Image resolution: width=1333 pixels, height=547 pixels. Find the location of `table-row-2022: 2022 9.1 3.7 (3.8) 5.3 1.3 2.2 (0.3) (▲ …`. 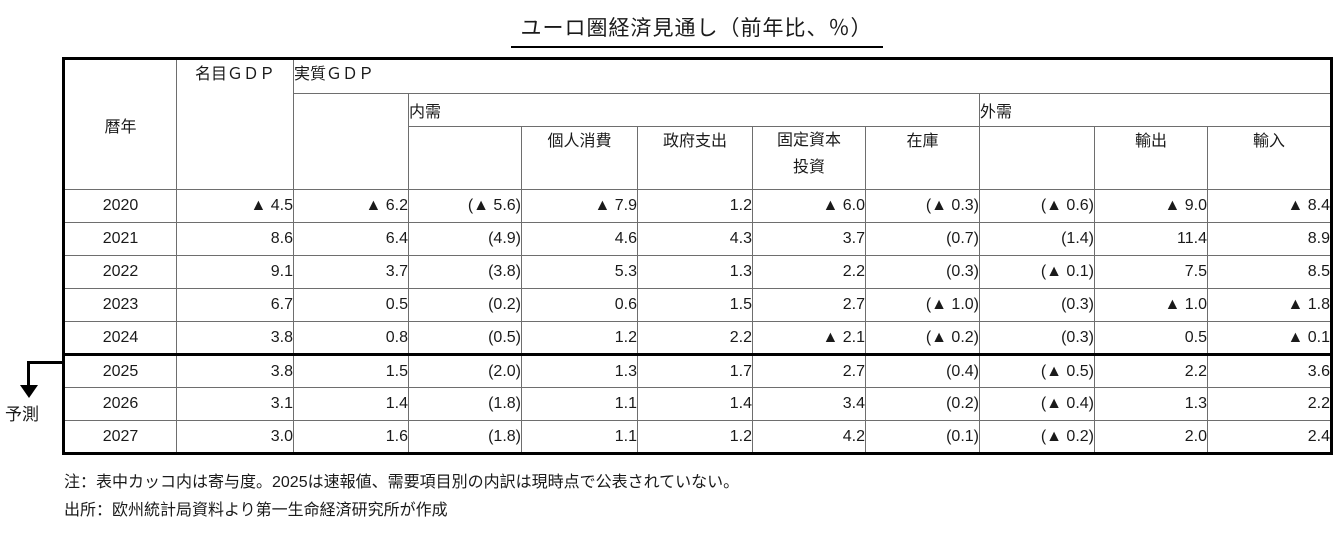

table-row-2022: 2022 9.1 3.7 (3.8) 5.3 1.3 2.2 (0.3) (▲ … is located at coordinates (698, 272).